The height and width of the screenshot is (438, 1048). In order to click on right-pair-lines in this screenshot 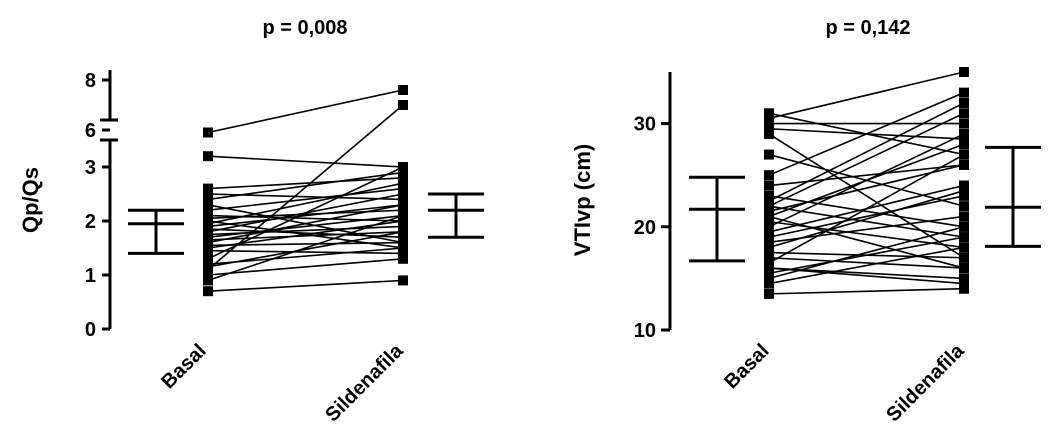, I will do `click(866, 183)`.